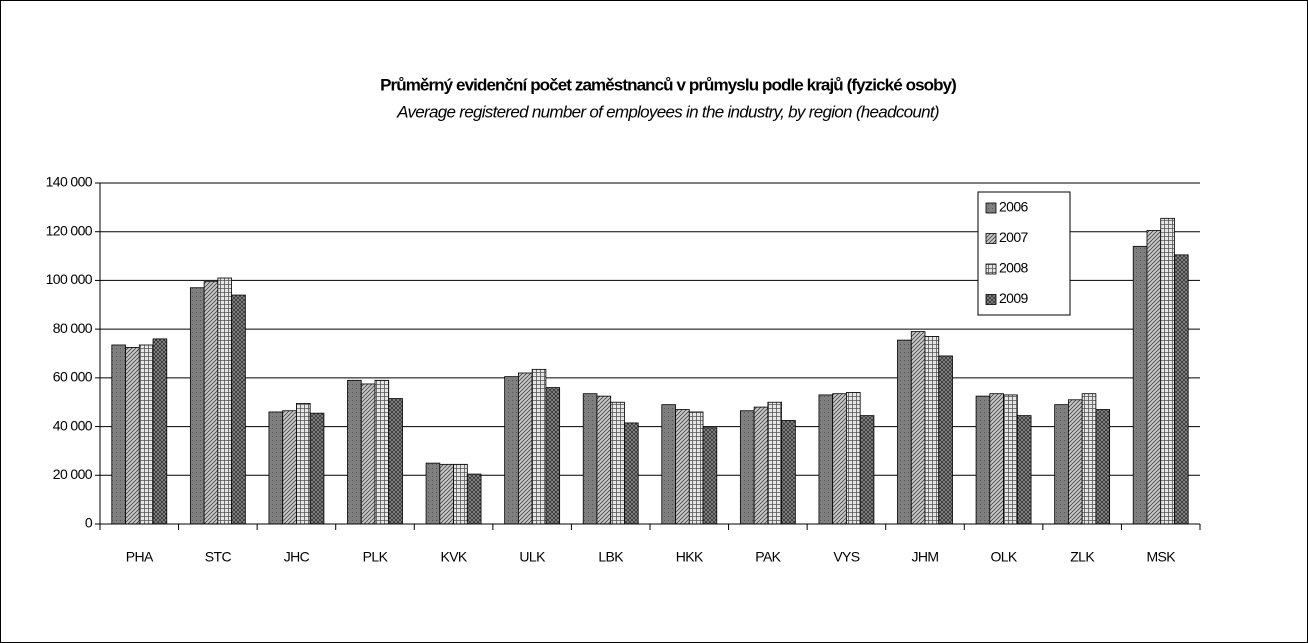 The width and height of the screenshot is (1308, 643). Describe the element at coordinates (73, 328) in the screenshot. I see `y-tick-label: 80 000` at that location.